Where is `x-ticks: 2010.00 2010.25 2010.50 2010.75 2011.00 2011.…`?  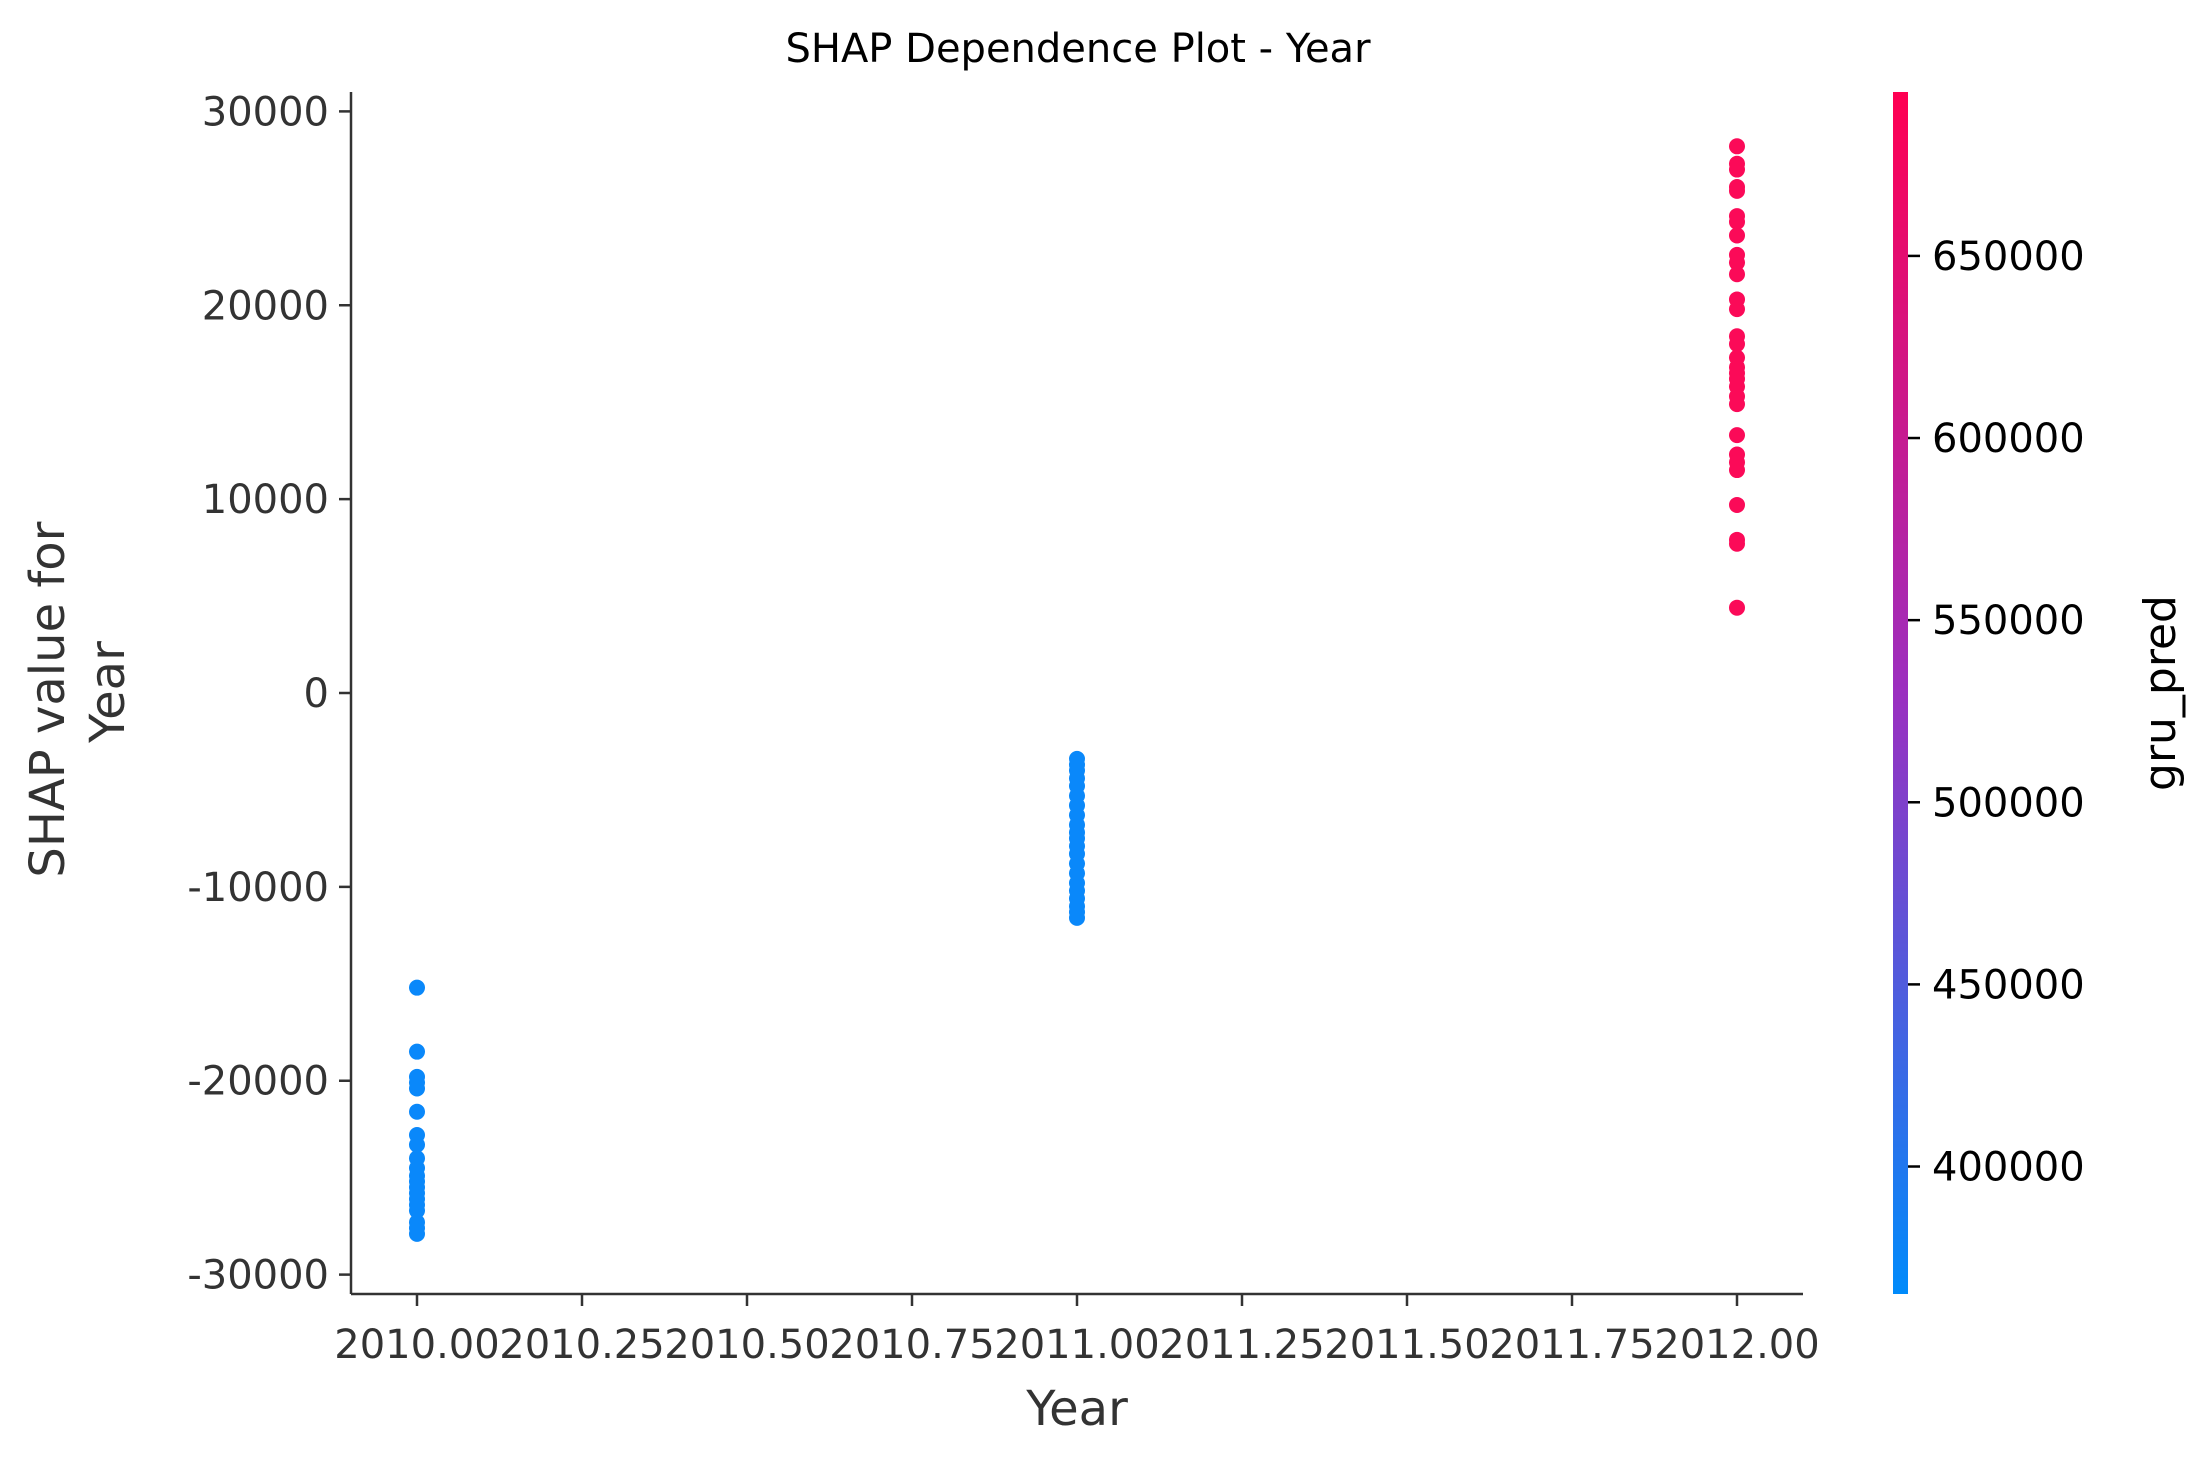
x-ticks: 2010.00 2010.25 2010.50 2010.75 2011.00 2011.… is located at coordinates (1077, 1331).